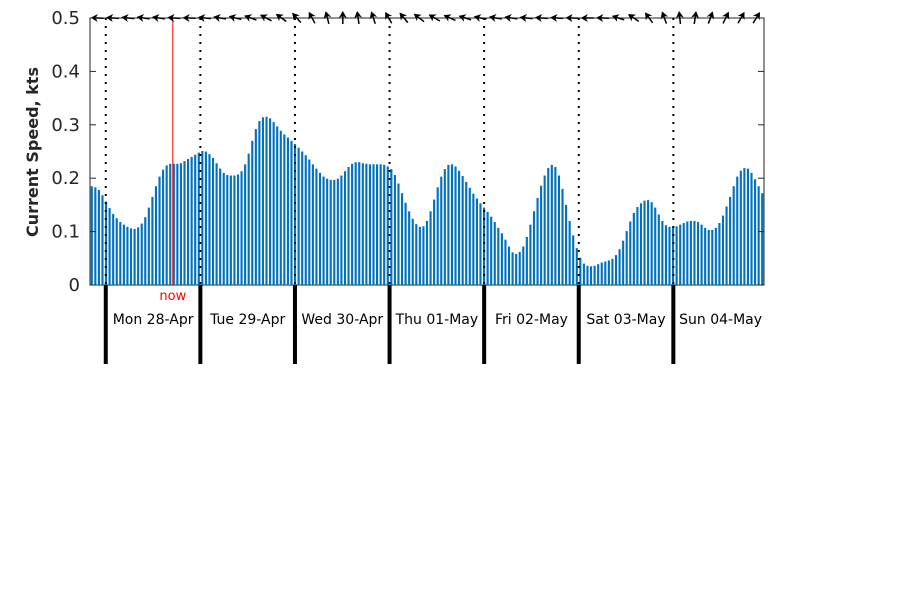  Describe the element at coordinates (437, 320) in the screenshot. I see `day-label: Thu 01-May` at that location.